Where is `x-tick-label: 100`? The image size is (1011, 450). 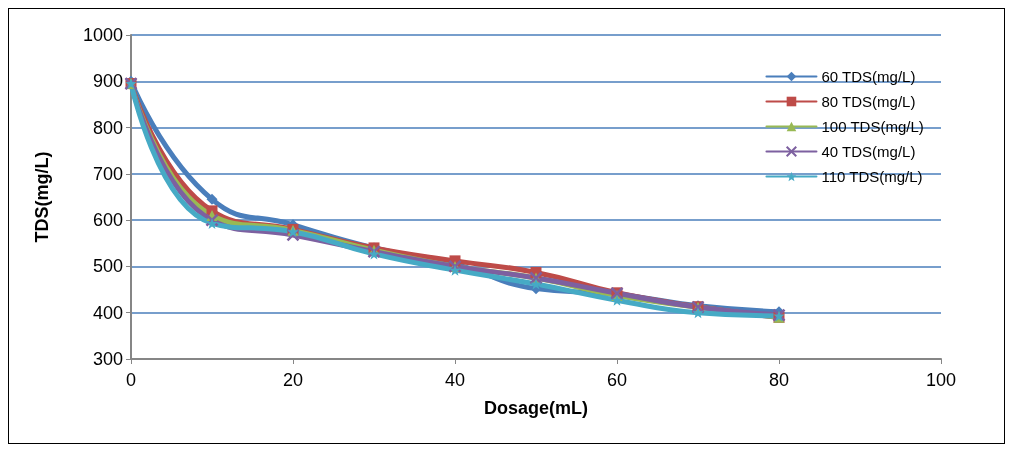
x-tick-label: 100 is located at coordinates (941, 380).